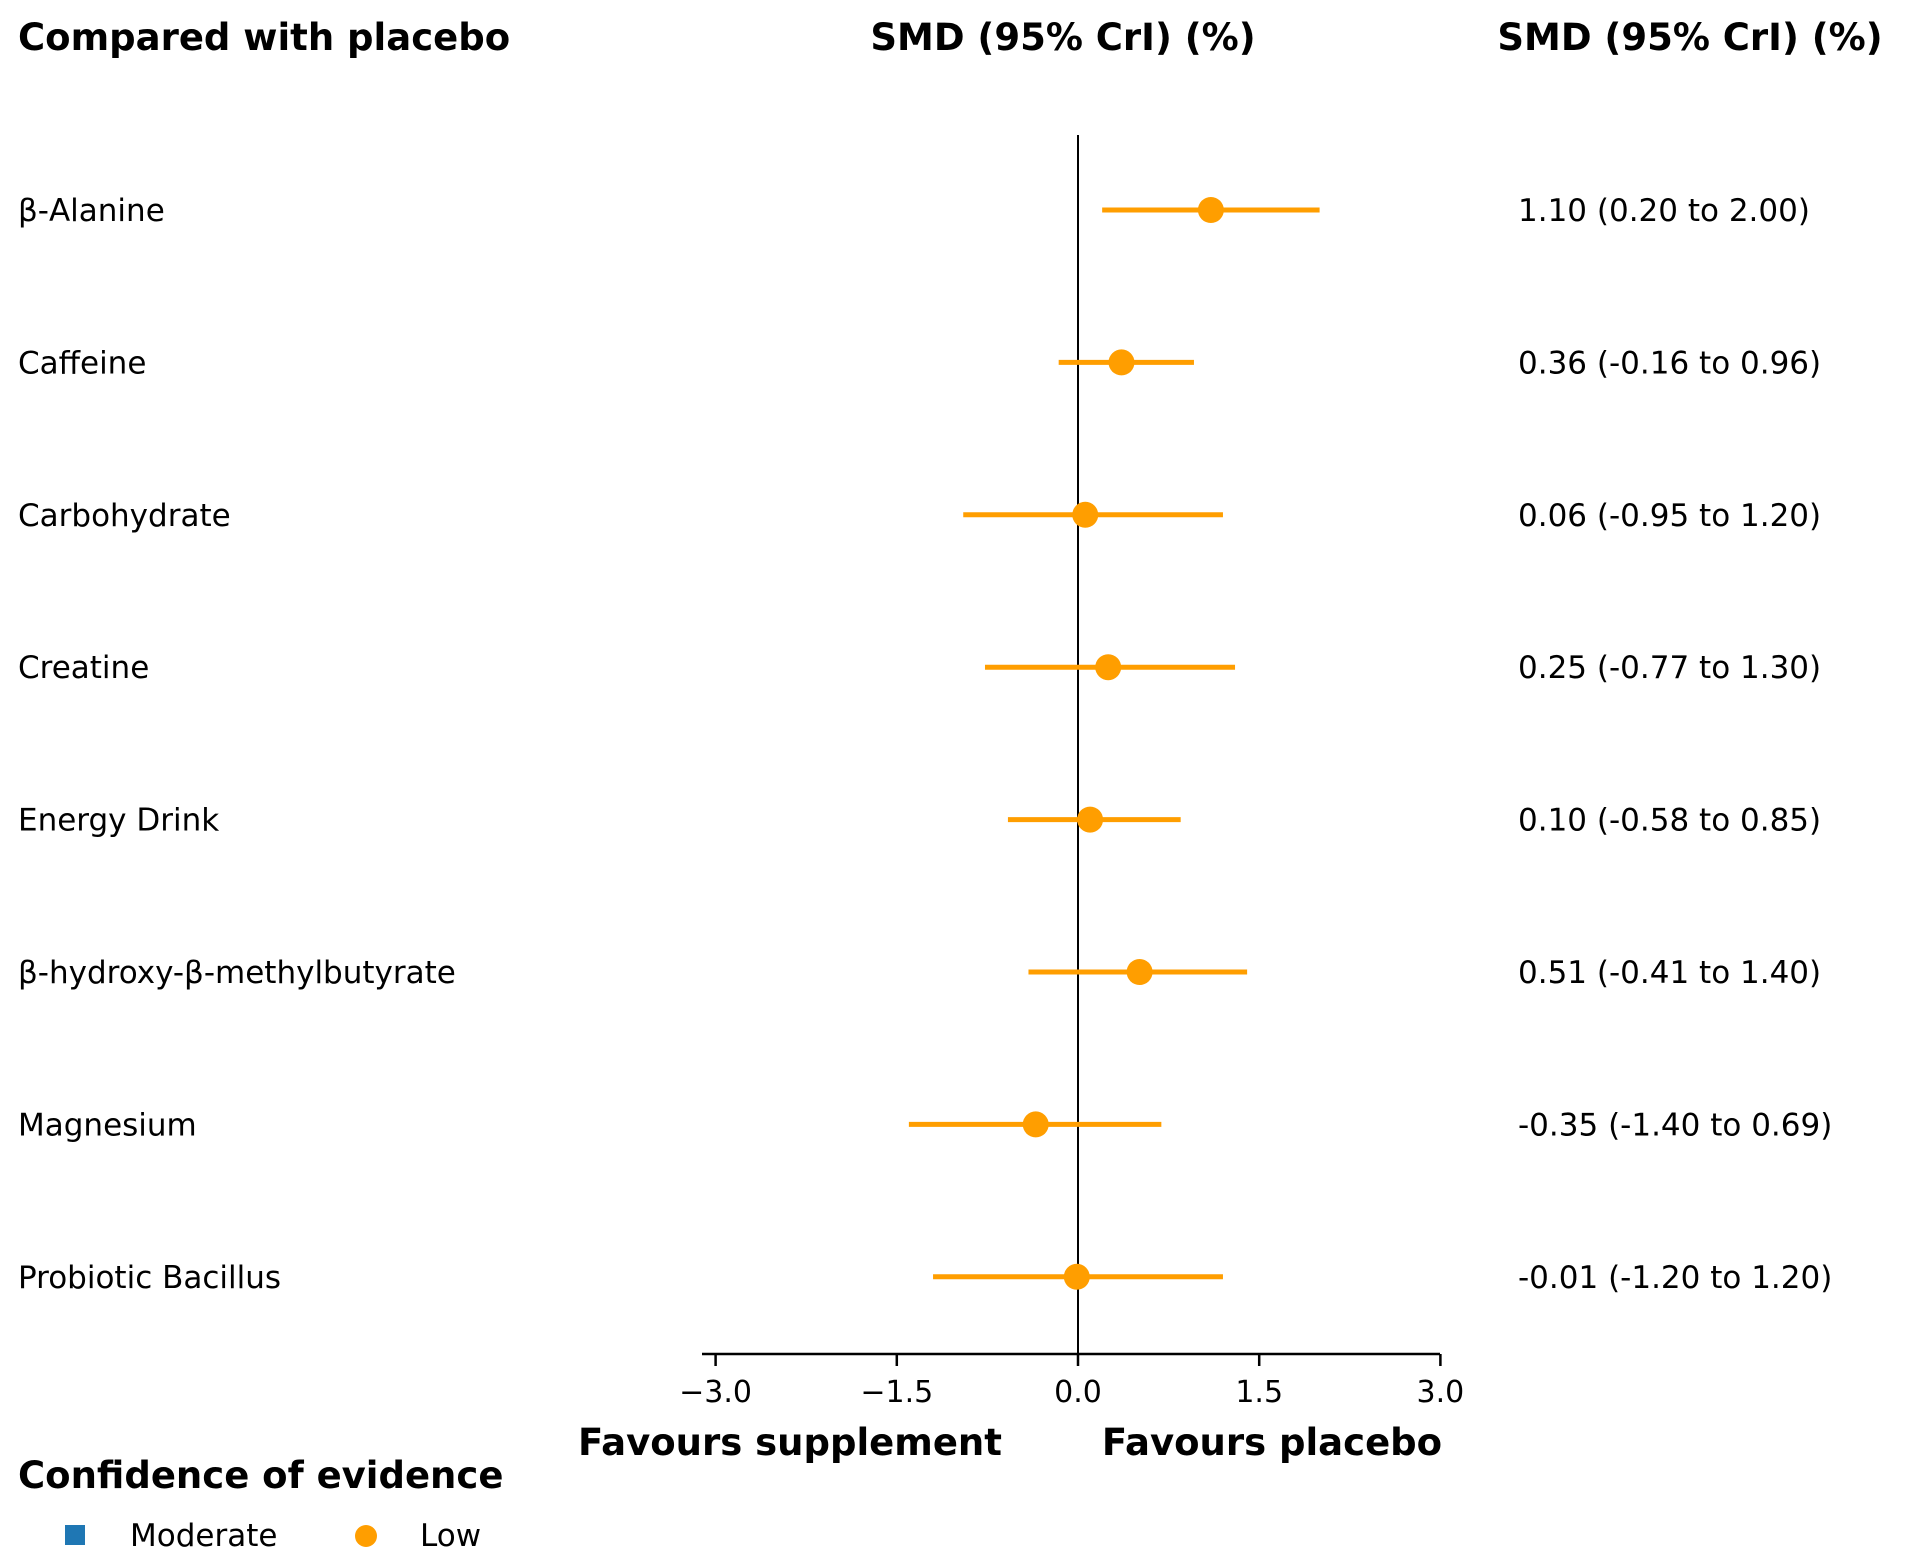 The width and height of the screenshot is (1906, 1559). What do you see at coordinates (1669, 363) in the screenshot?
I see `row-smd-value: 0.36 (-0.16 to 0.96)` at bounding box center [1669, 363].